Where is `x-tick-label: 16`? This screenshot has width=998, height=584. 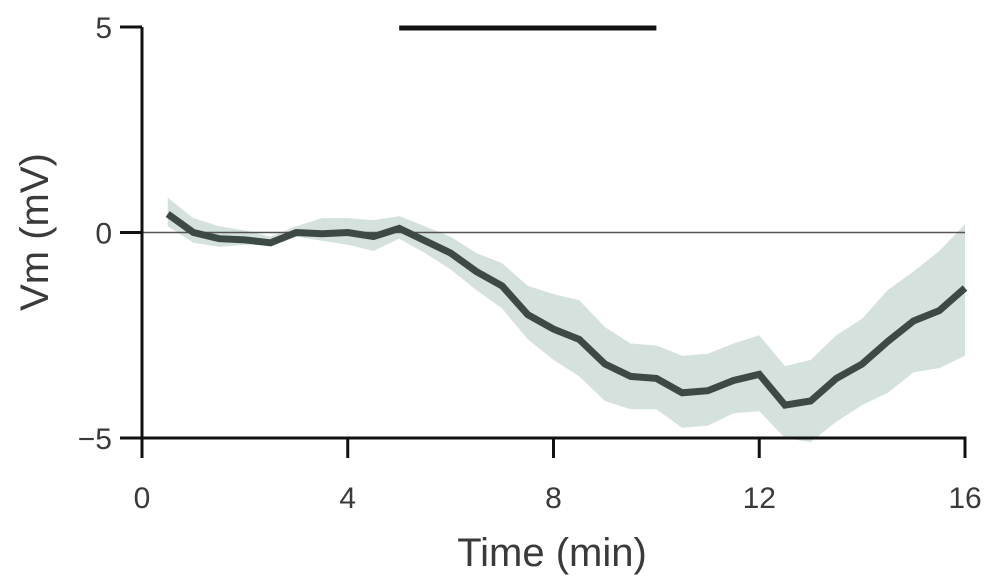 x-tick-label: 16 is located at coordinates (964, 498).